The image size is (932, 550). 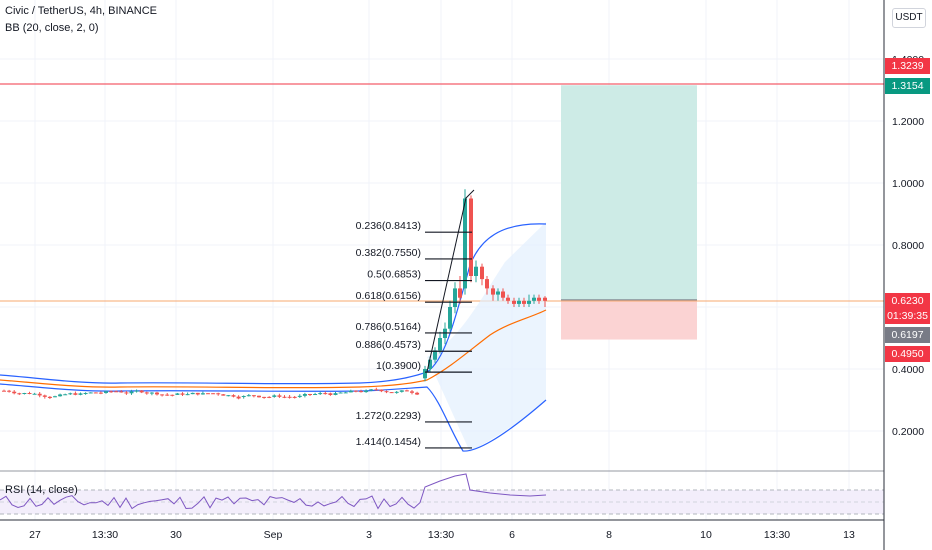 What do you see at coordinates (849, 535) in the screenshot?
I see `time-tick-label: 13` at bounding box center [849, 535].